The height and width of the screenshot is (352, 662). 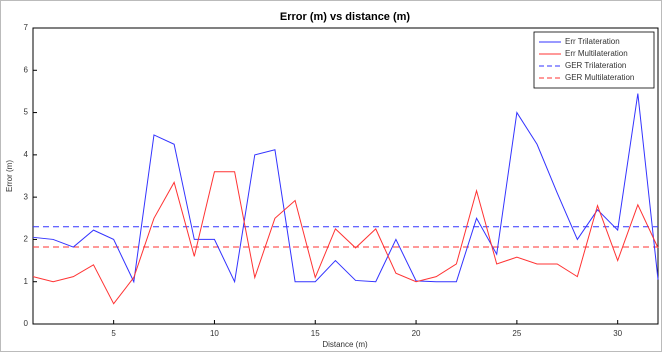 I want to click on x-tick-label: 25, so click(x=516, y=333).